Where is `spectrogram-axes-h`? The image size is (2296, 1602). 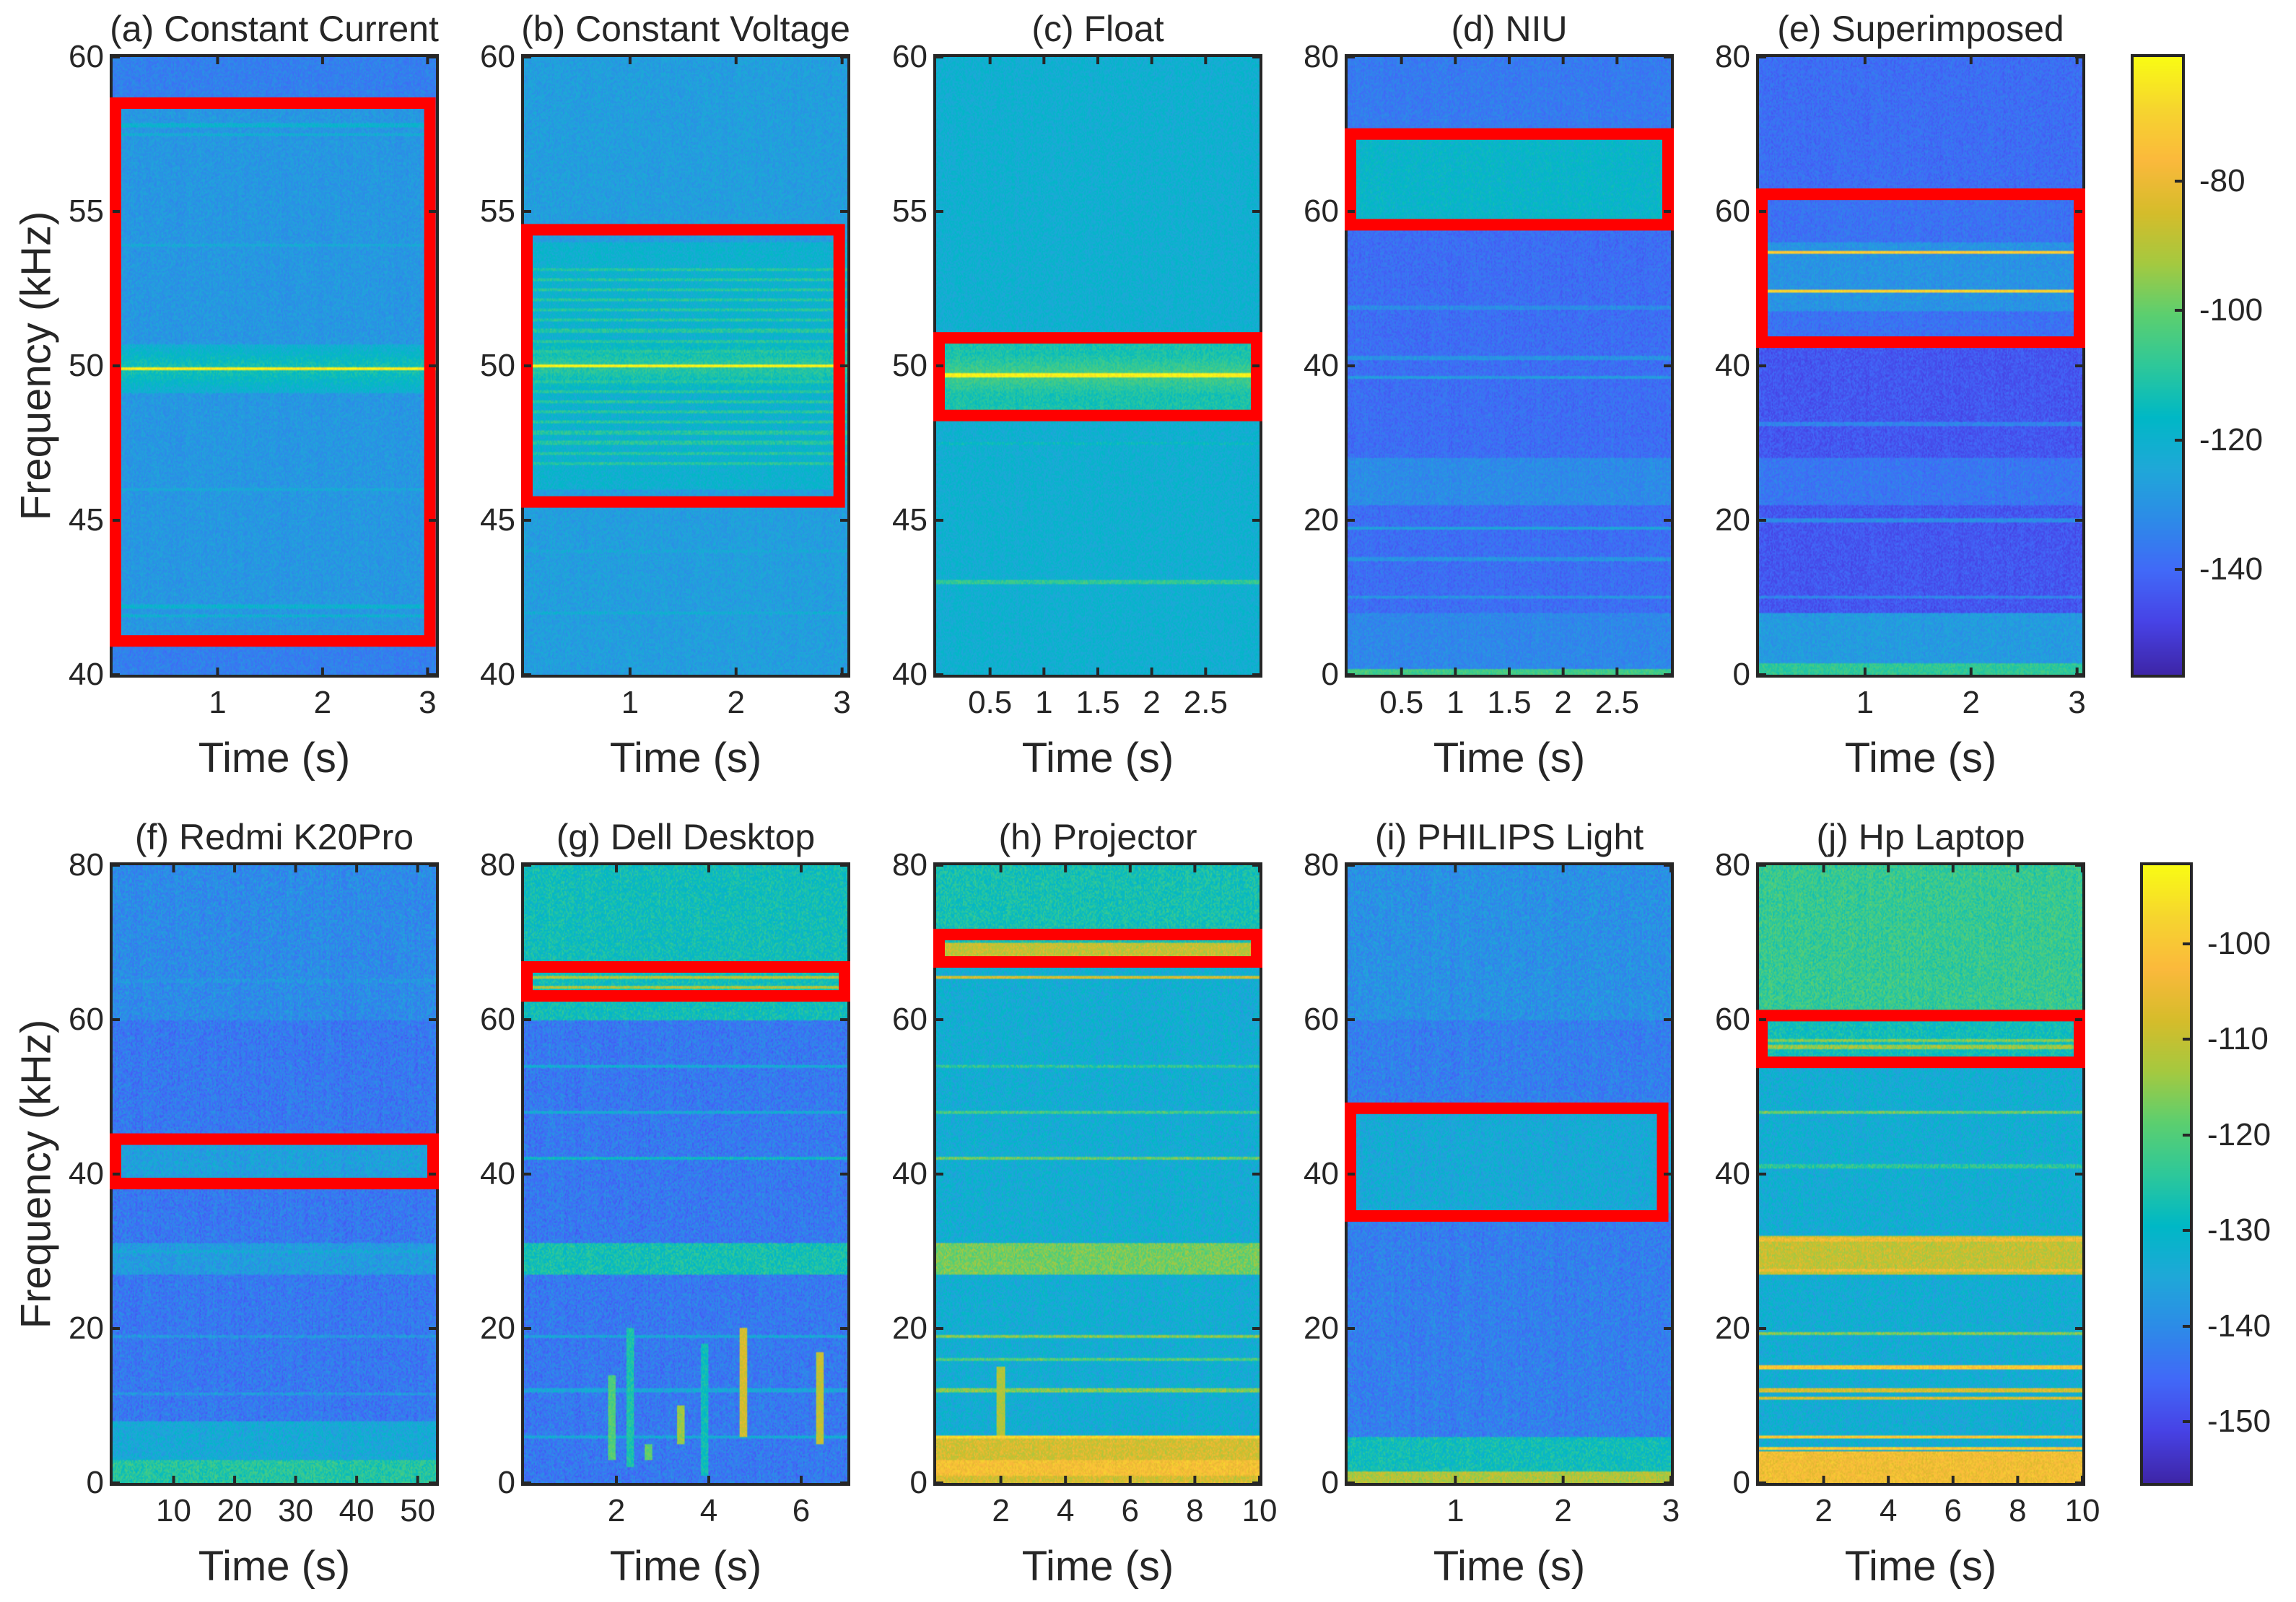
spectrogram-axes-h is located at coordinates (1097, 1174).